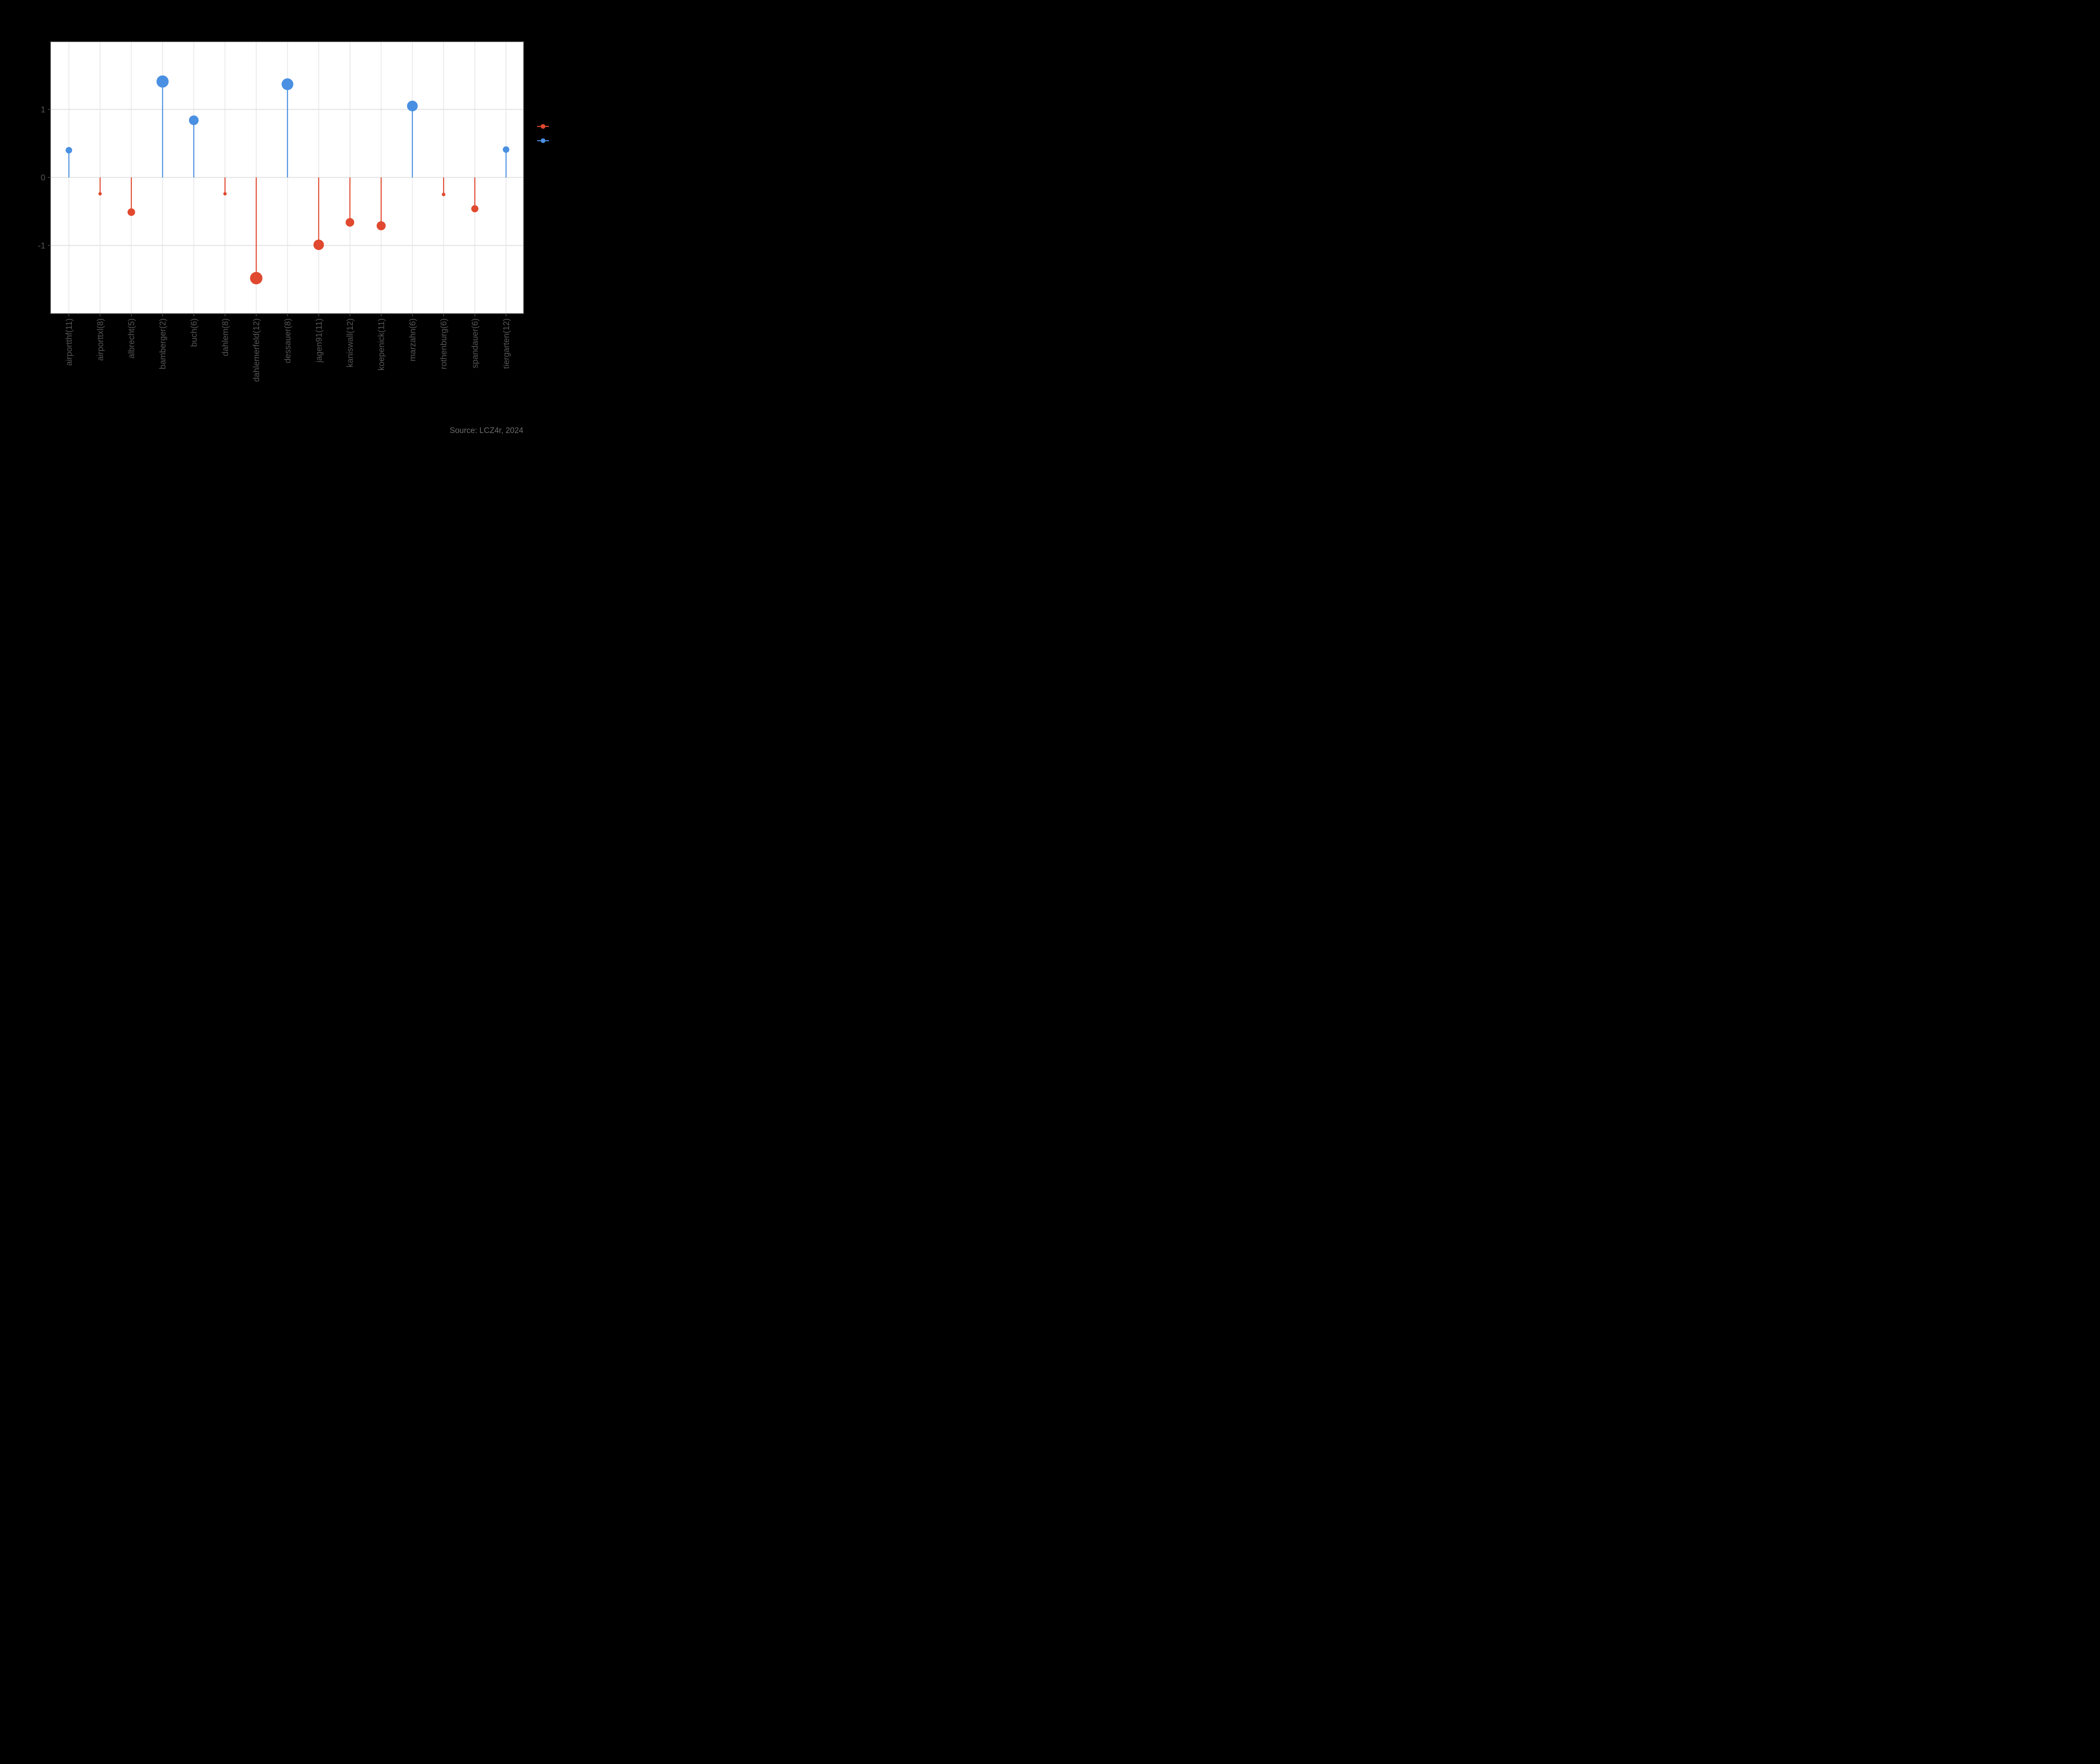 This screenshot has width=2100, height=1764. Describe the element at coordinates (487, 430) in the screenshot. I see `source-caption: Source: LCZ4r, 2024` at that location.